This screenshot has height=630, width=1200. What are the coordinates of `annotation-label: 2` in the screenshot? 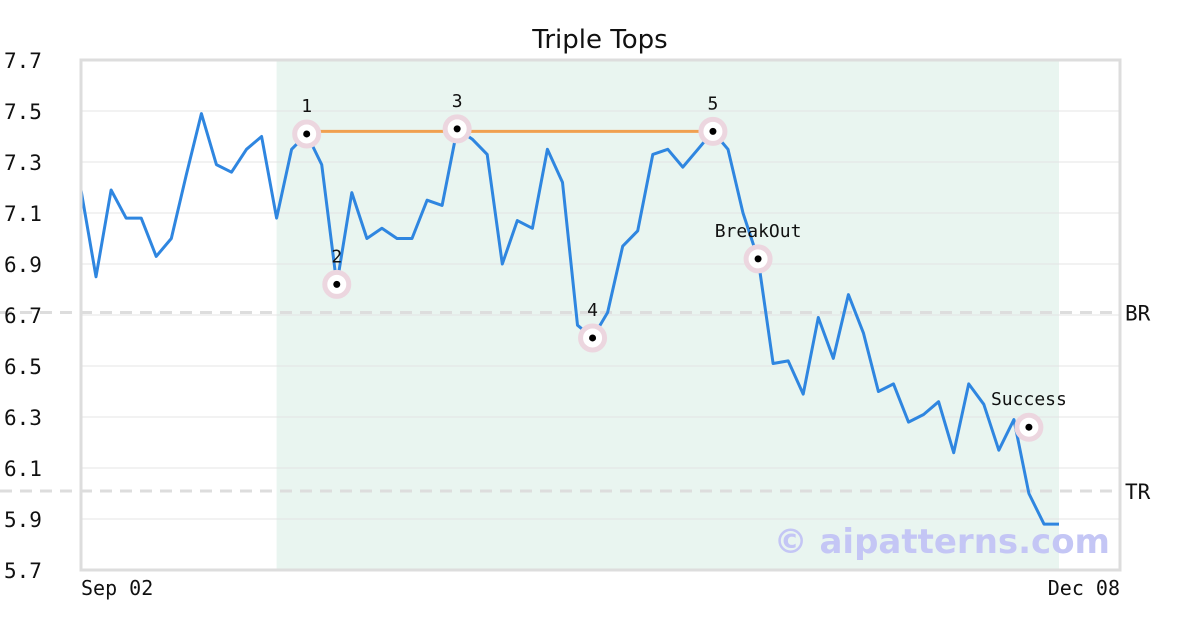 It's located at (336, 256).